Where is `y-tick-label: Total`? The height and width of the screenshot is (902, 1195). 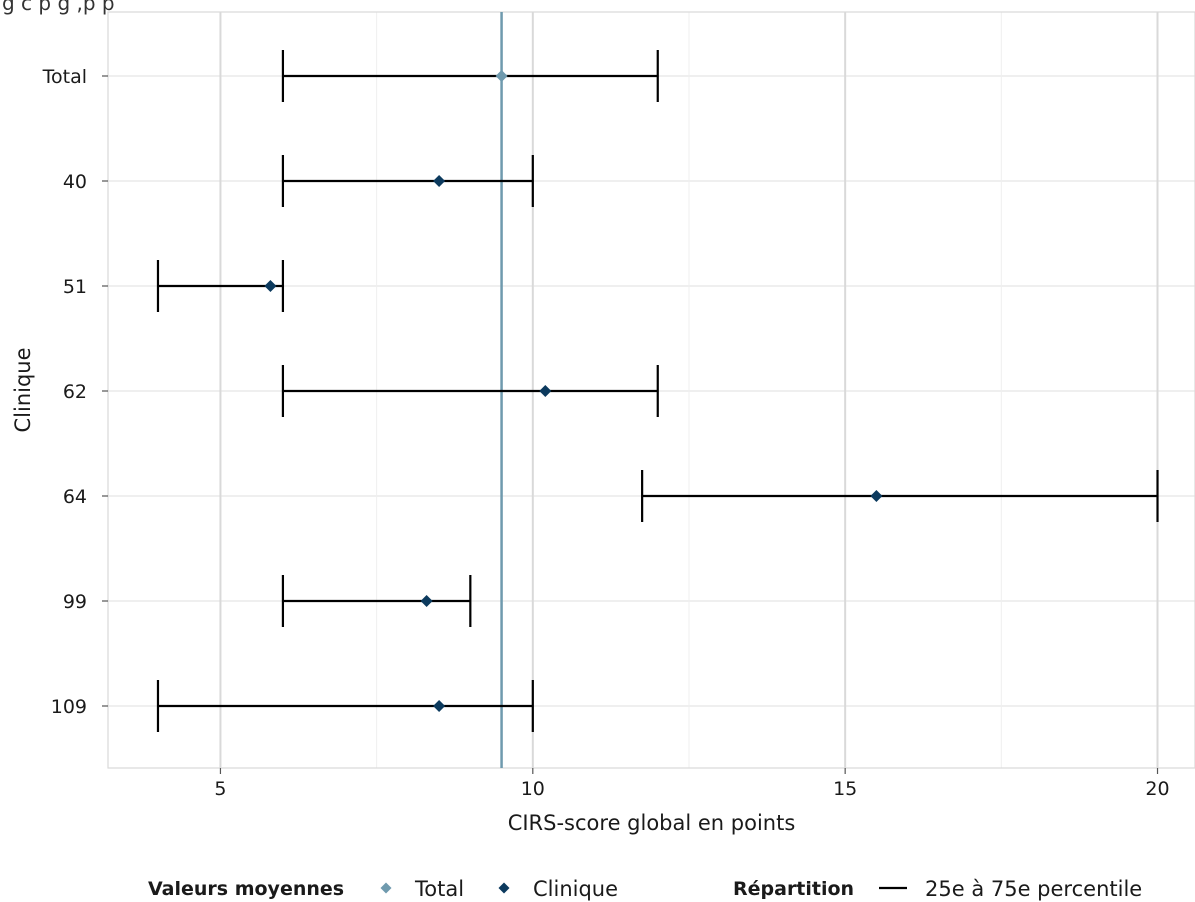 y-tick-label: Total is located at coordinates (64, 77).